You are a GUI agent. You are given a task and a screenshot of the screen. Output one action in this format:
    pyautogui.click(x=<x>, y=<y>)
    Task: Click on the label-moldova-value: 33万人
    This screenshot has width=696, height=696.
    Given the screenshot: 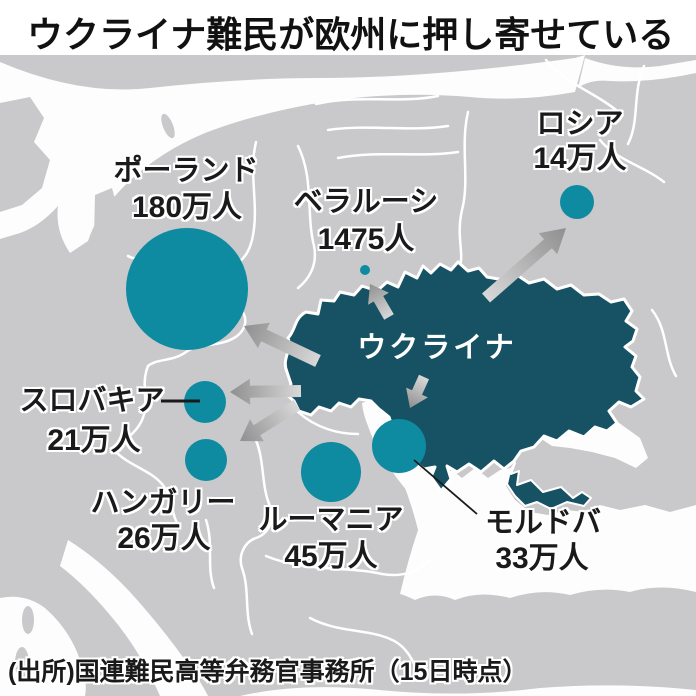 What is the action you would take?
    pyautogui.click(x=542, y=558)
    